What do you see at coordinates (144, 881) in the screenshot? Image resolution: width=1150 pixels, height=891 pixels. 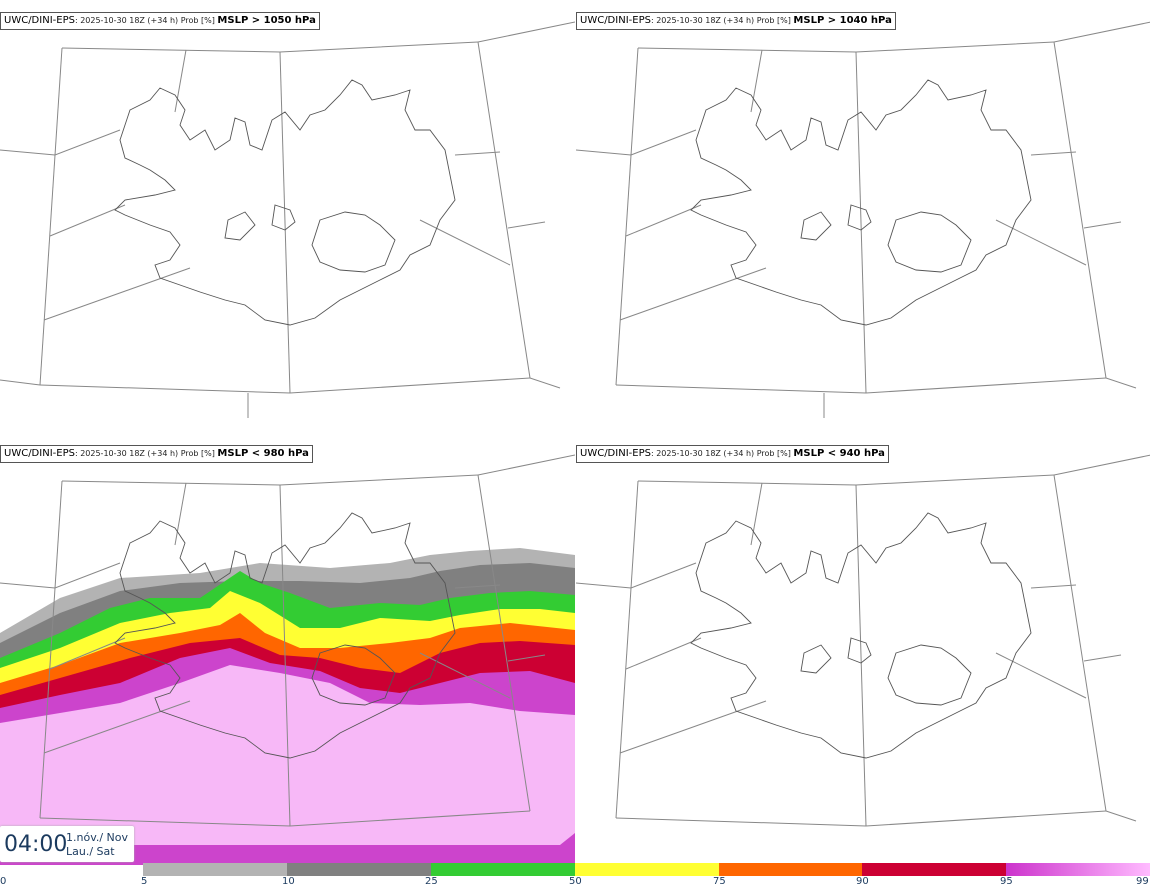 I see `colorbar-tick: 5` at bounding box center [144, 881].